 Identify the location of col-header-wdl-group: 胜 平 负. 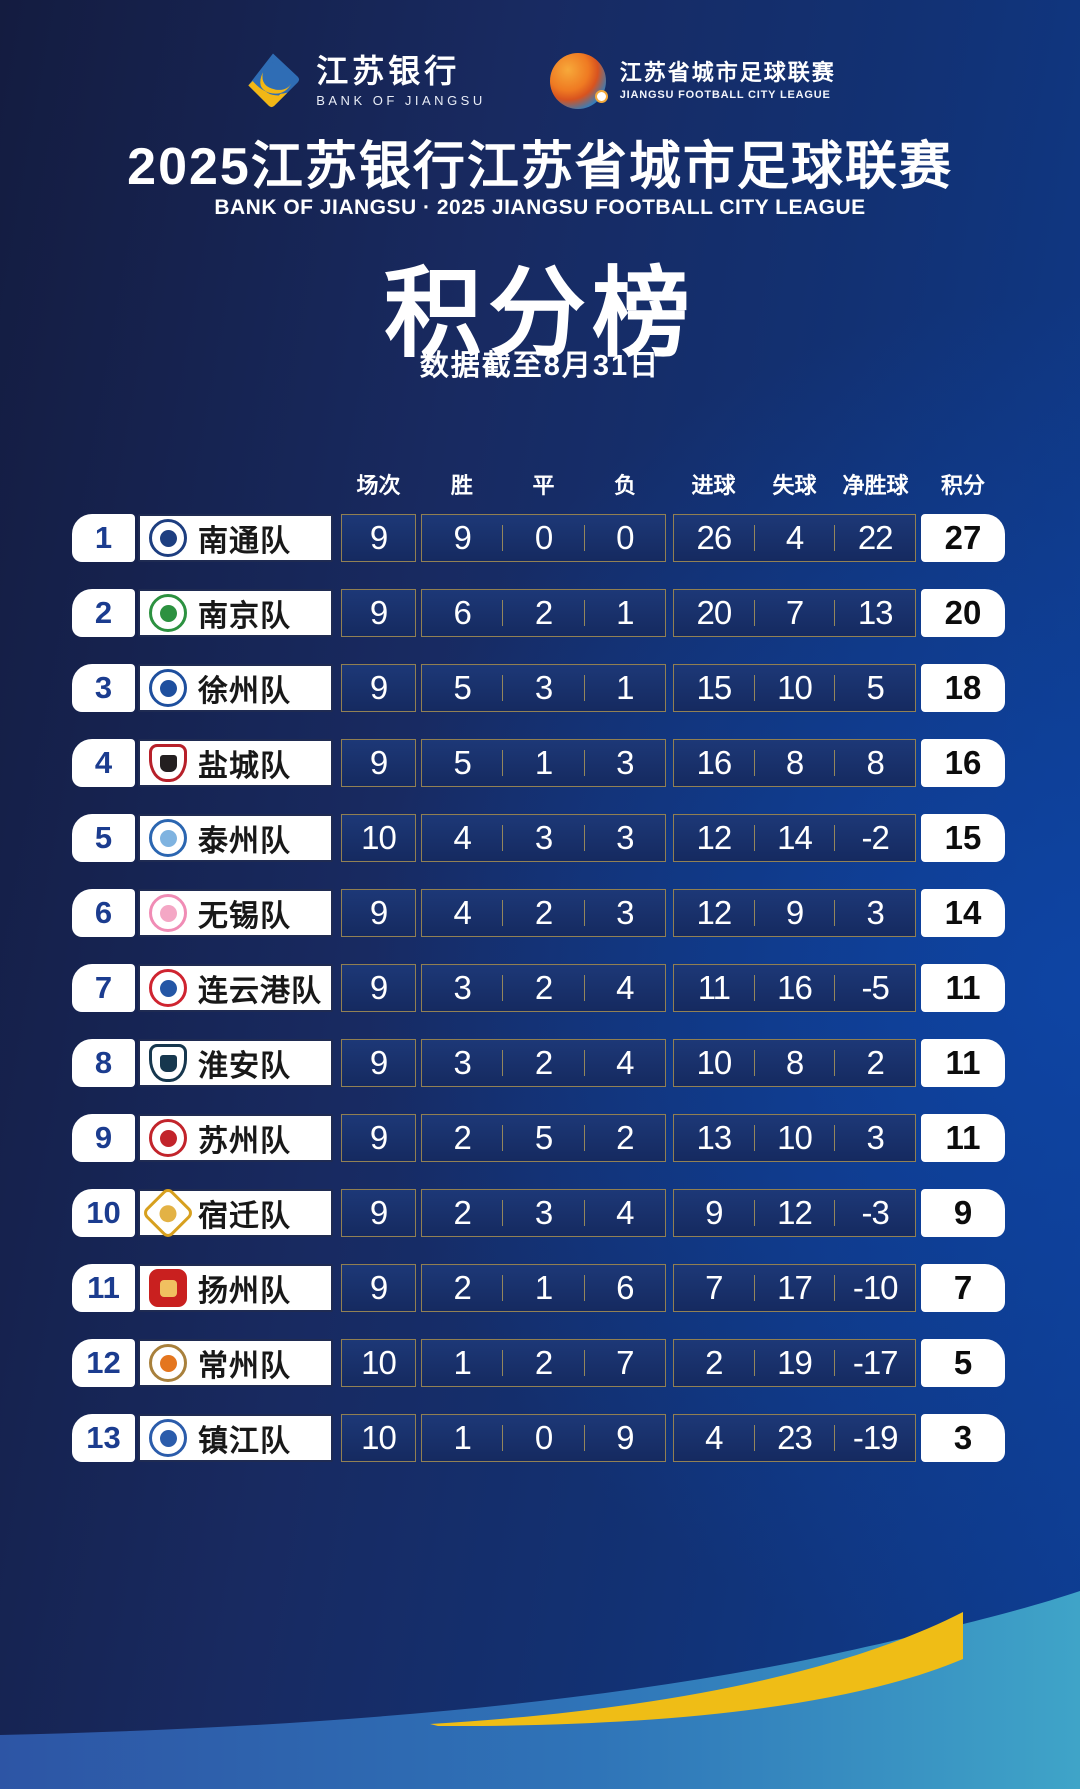
(543, 484).